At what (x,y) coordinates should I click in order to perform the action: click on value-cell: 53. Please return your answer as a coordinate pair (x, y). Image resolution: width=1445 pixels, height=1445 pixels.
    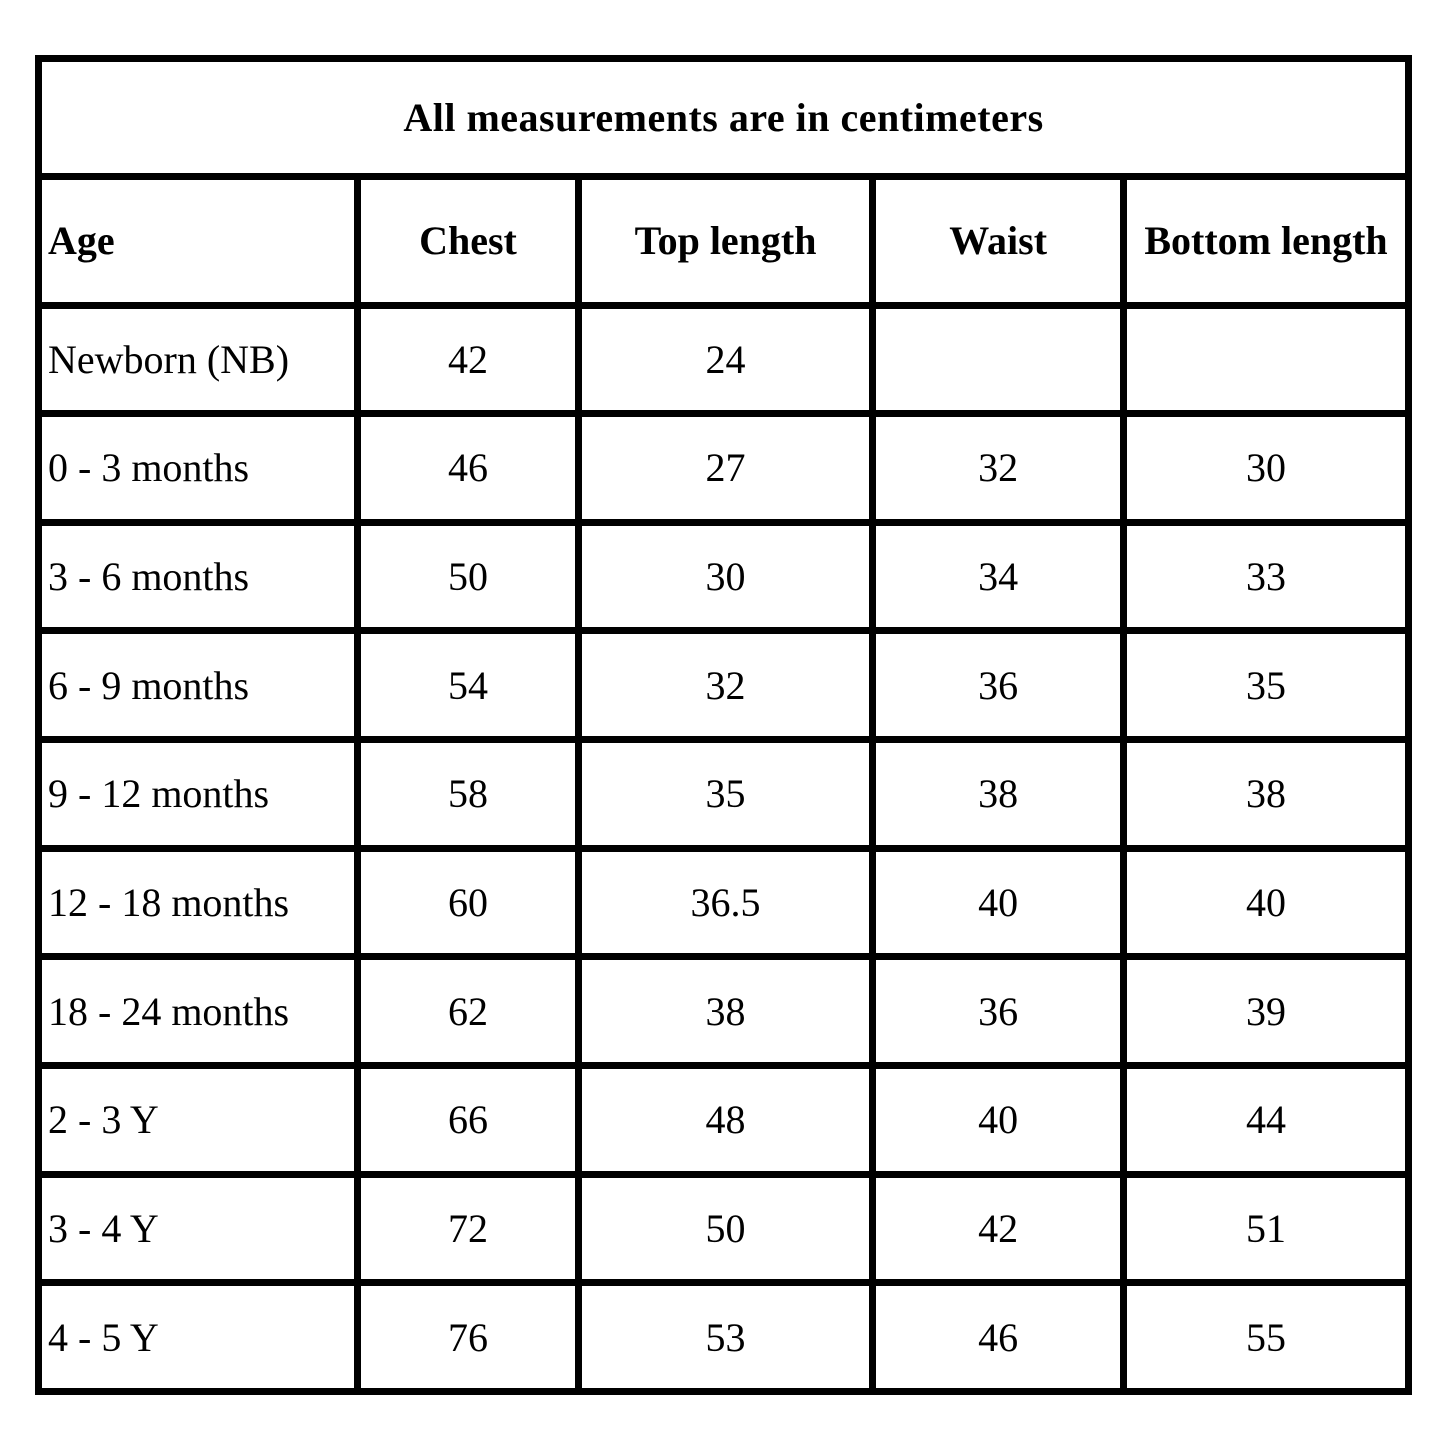
    Looking at the image, I should click on (725, 1337).